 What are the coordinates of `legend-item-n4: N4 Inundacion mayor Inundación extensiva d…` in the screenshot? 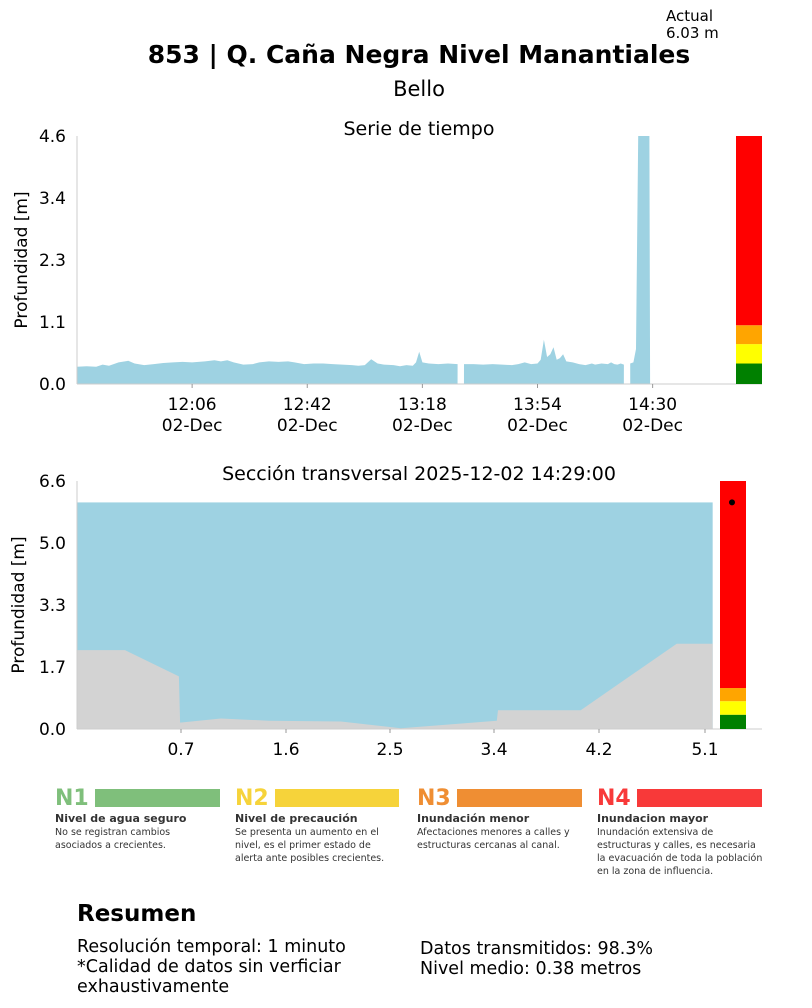 It's located at (683, 832).